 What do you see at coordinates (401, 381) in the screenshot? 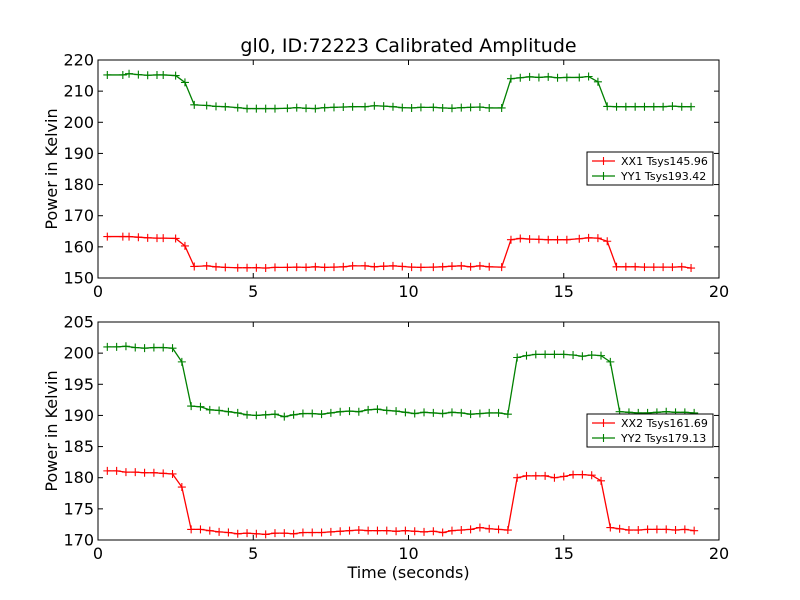
I see `series-line-yy2` at bounding box center [401, 381].